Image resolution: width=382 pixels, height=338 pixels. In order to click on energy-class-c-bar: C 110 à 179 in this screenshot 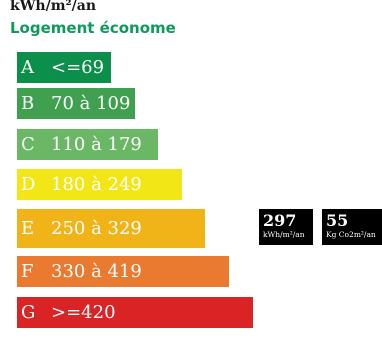, I will do `click(87, 144)`.